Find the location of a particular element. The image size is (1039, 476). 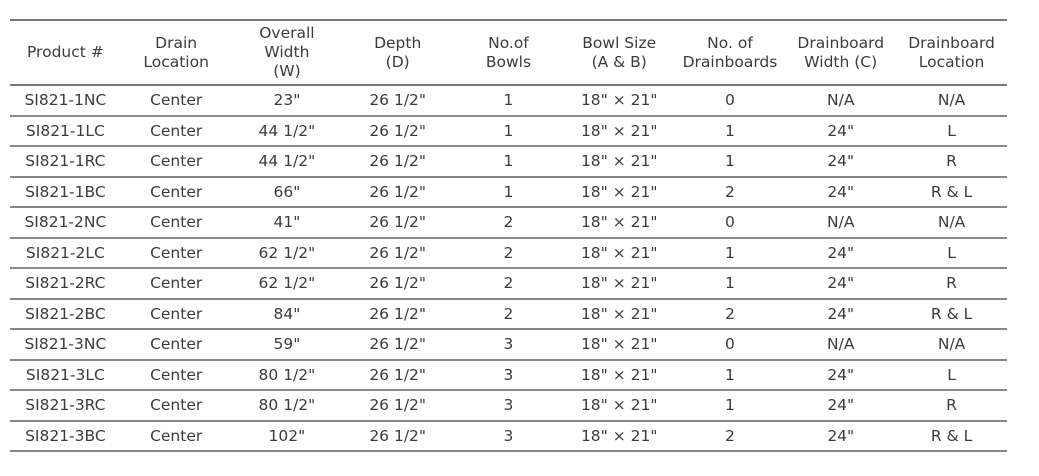

column-header-line: (W) is located at coordinates (287, 71).